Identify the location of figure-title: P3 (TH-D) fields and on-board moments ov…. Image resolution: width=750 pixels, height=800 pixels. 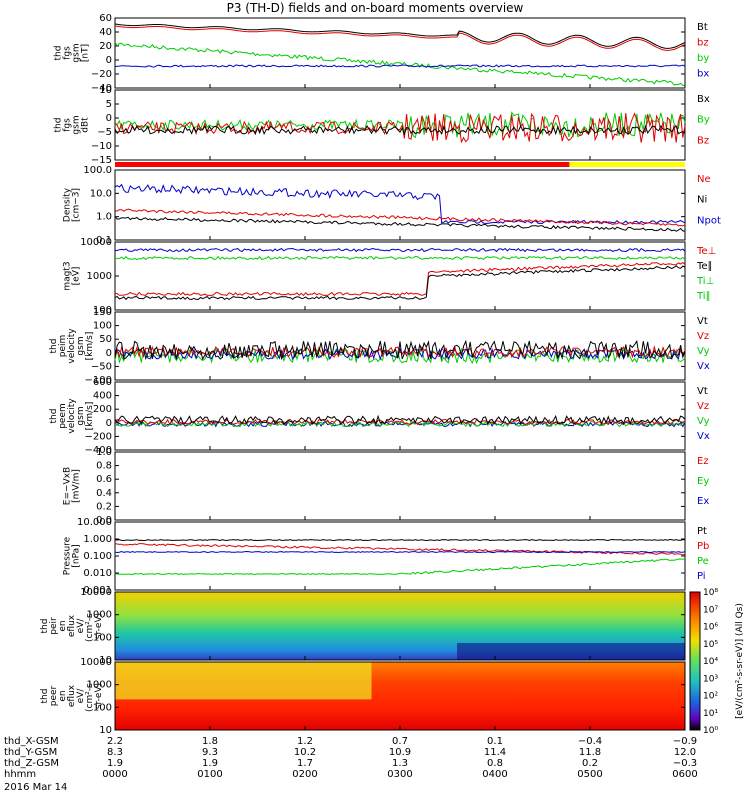
(375, 8).